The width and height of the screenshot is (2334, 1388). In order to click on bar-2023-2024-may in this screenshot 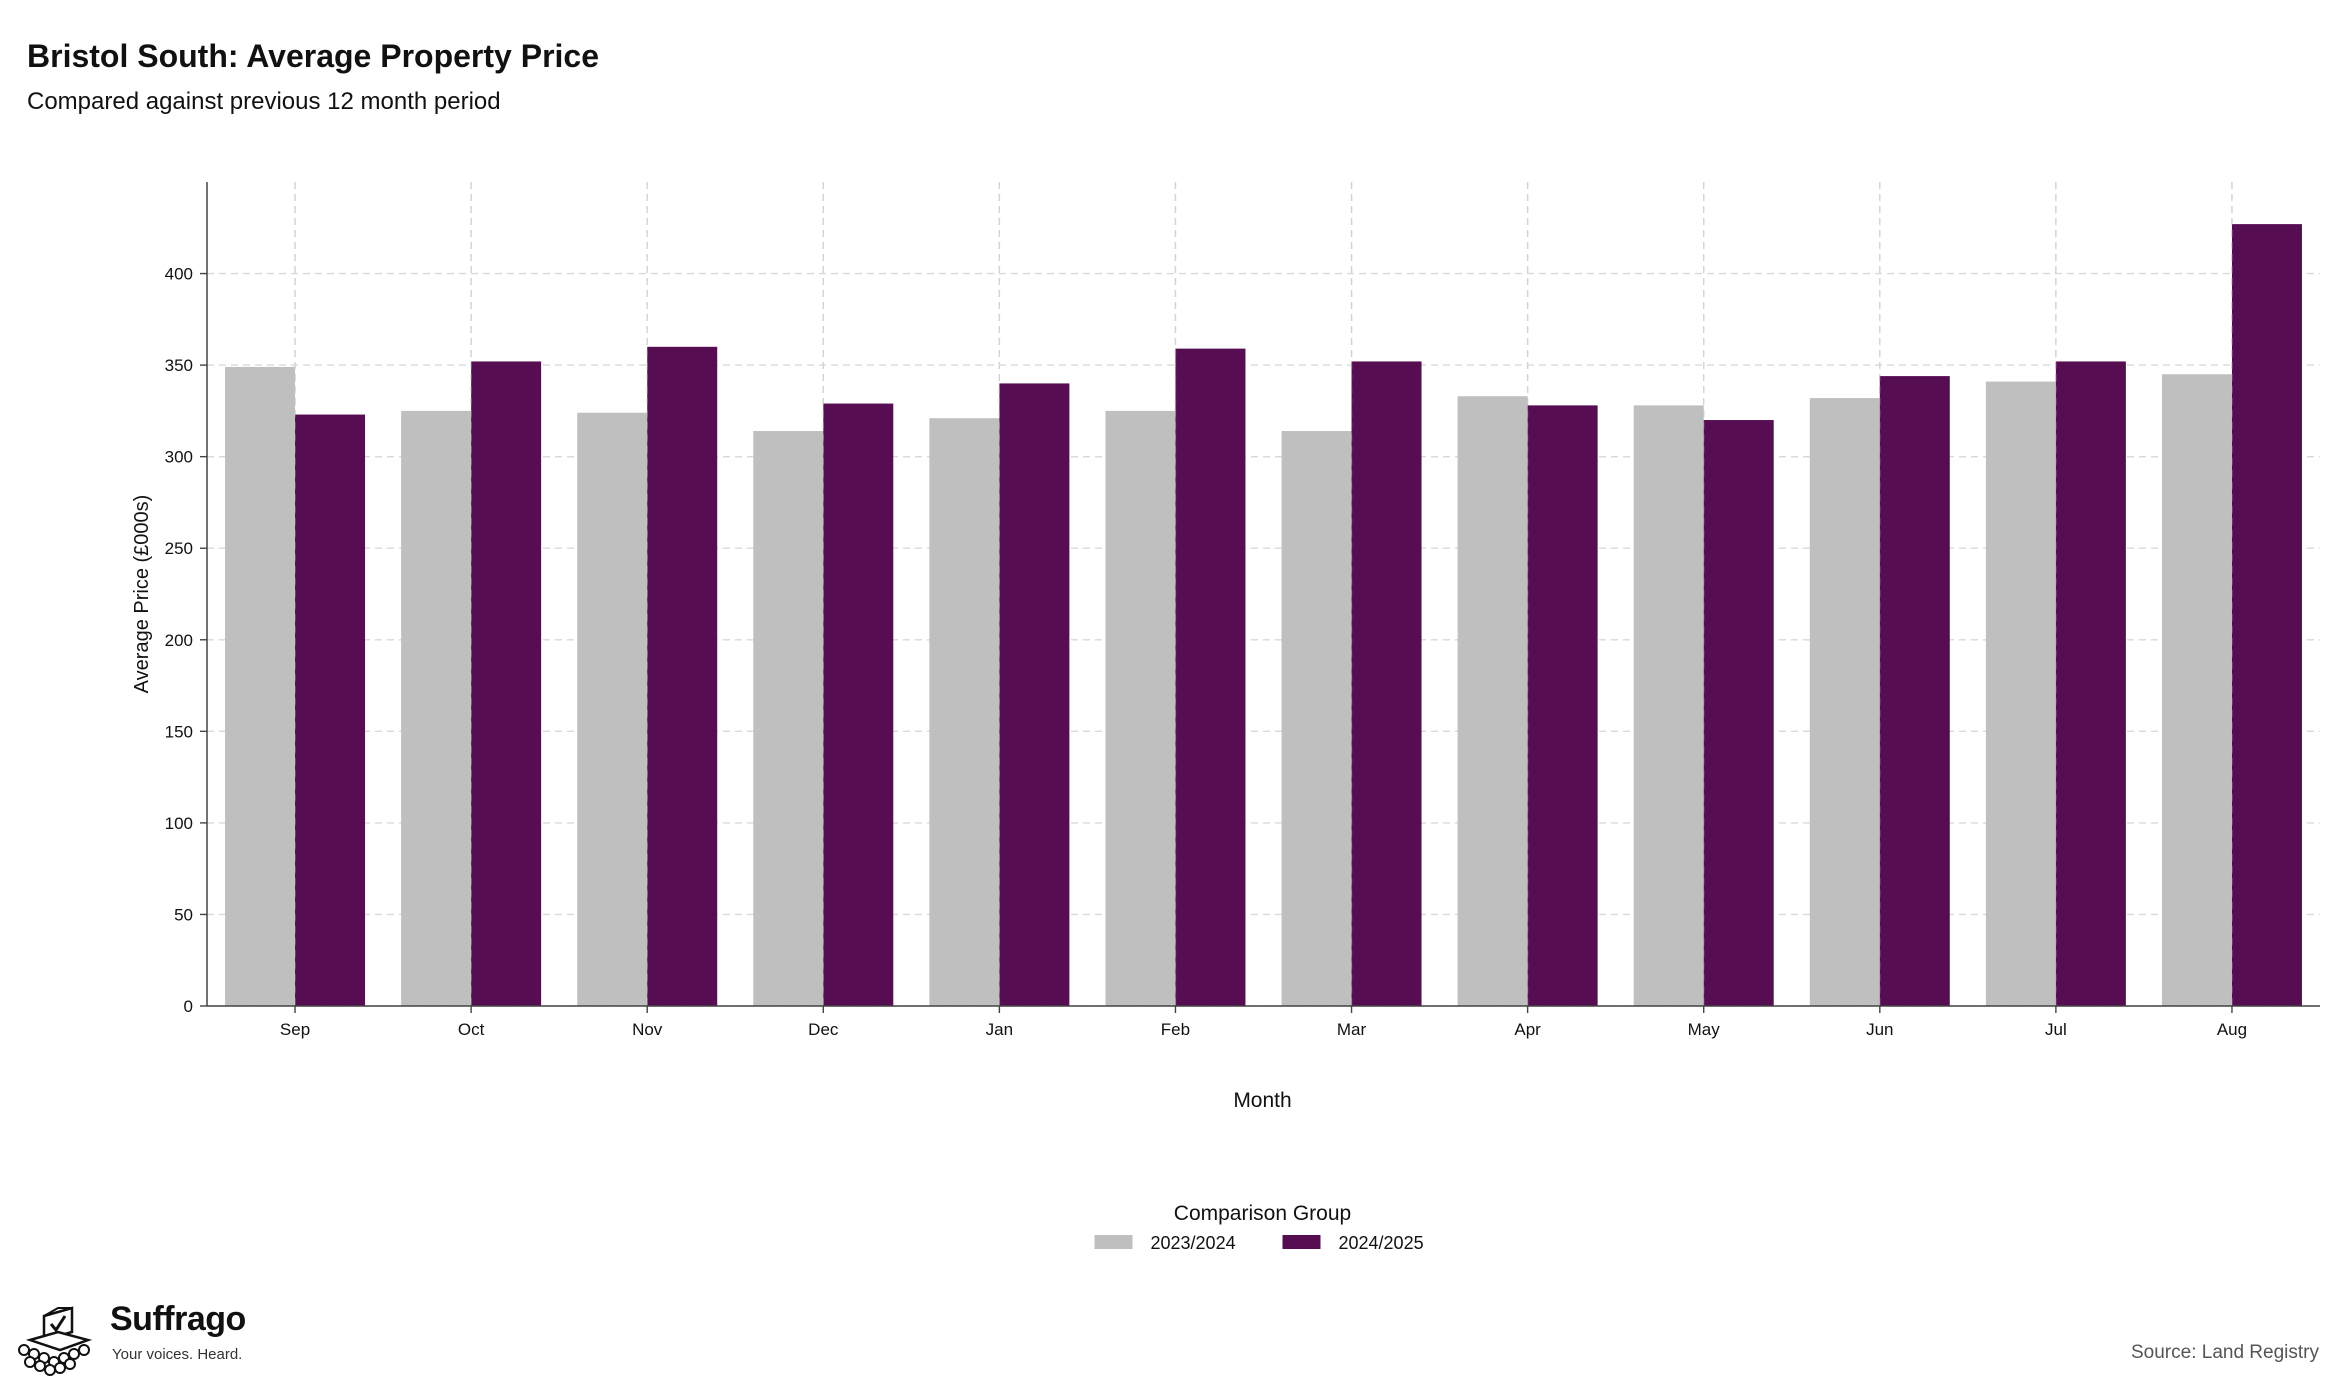, I will do `click(1668, 705)`.